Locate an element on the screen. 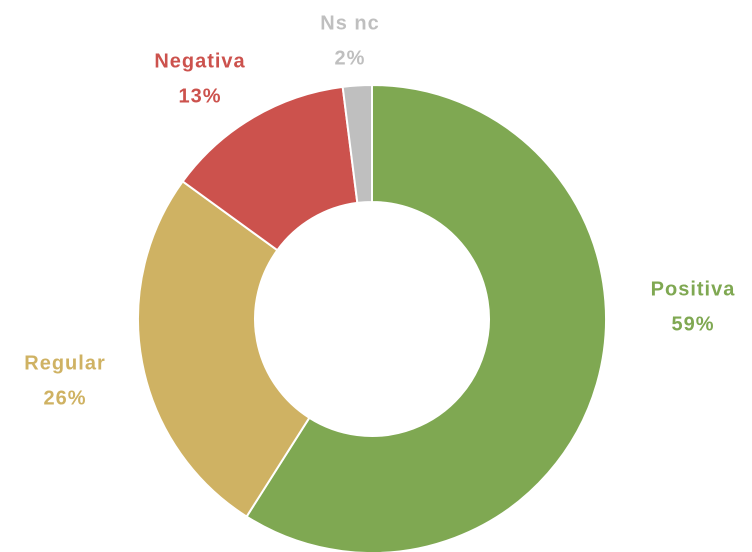 The width and height of the screenshot is (752, 552). slice-value-label: 13% is located at coordinates (199, 96).